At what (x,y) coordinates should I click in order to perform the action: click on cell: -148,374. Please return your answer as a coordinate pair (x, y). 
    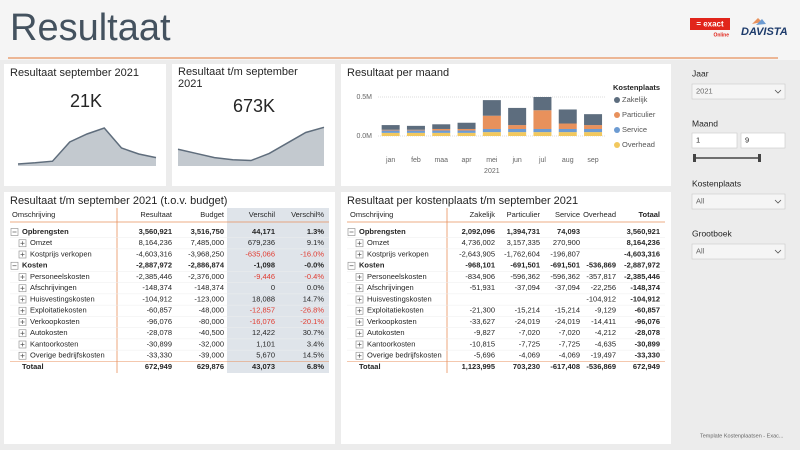
    Looking at the image, I should click on (157, 287).